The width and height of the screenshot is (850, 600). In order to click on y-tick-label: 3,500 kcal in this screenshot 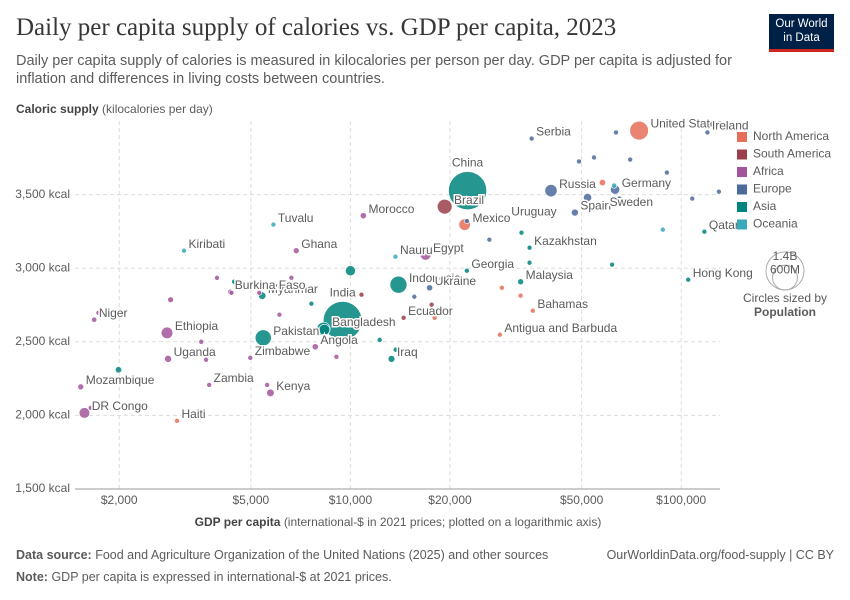, I will do `click(42, 194)`.